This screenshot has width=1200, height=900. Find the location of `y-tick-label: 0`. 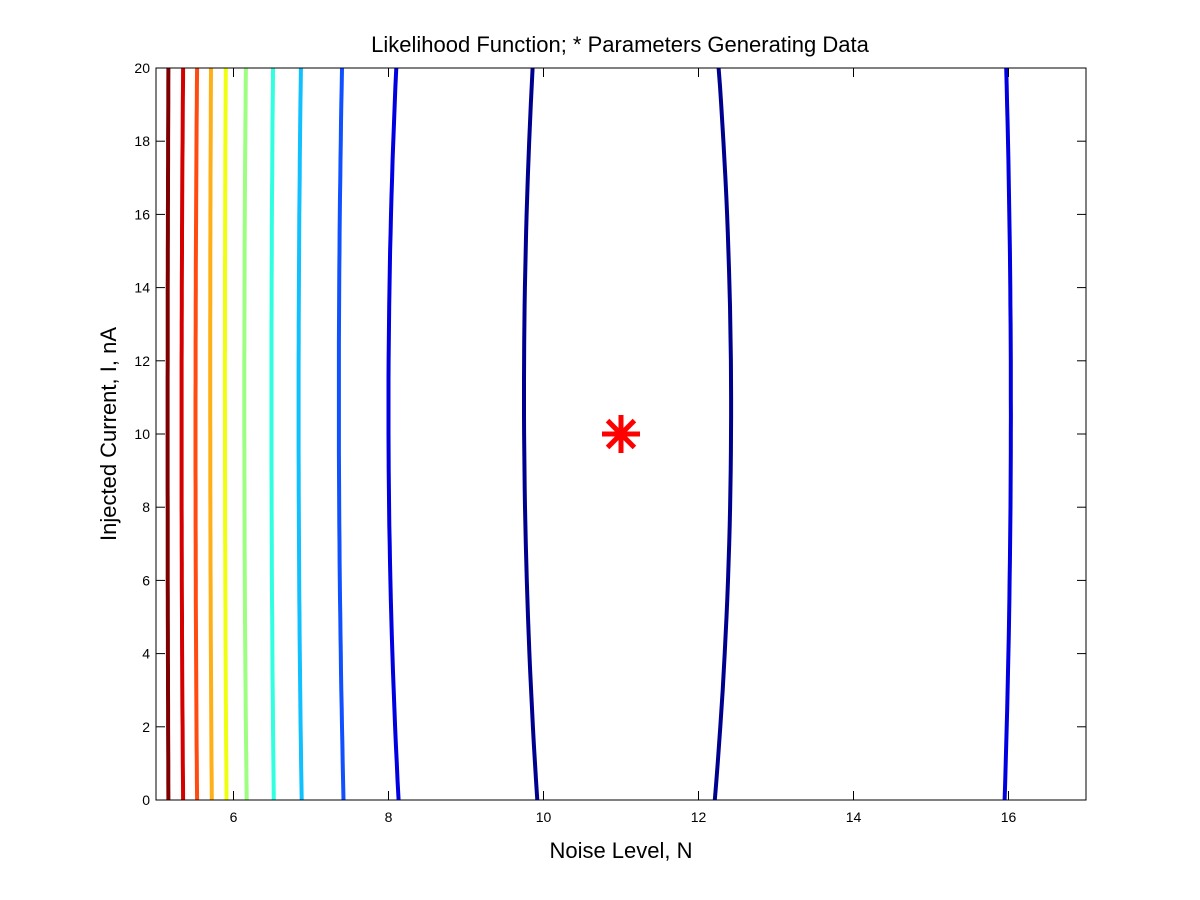

y-tick-label: 0 is located at coordinates (146, 800).